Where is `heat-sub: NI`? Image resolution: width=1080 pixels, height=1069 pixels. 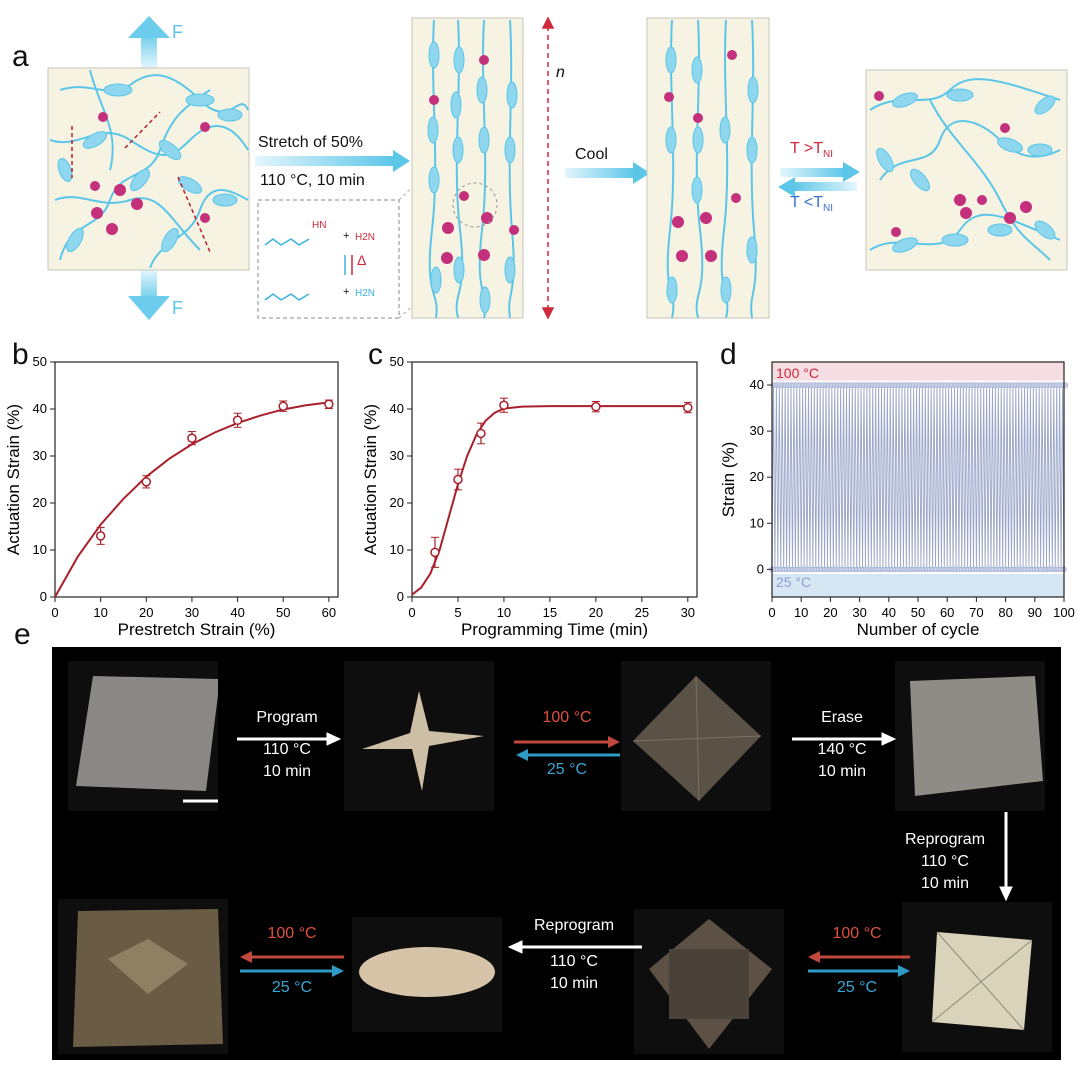 heat-sub: NI is located at coordinates (828, 155).